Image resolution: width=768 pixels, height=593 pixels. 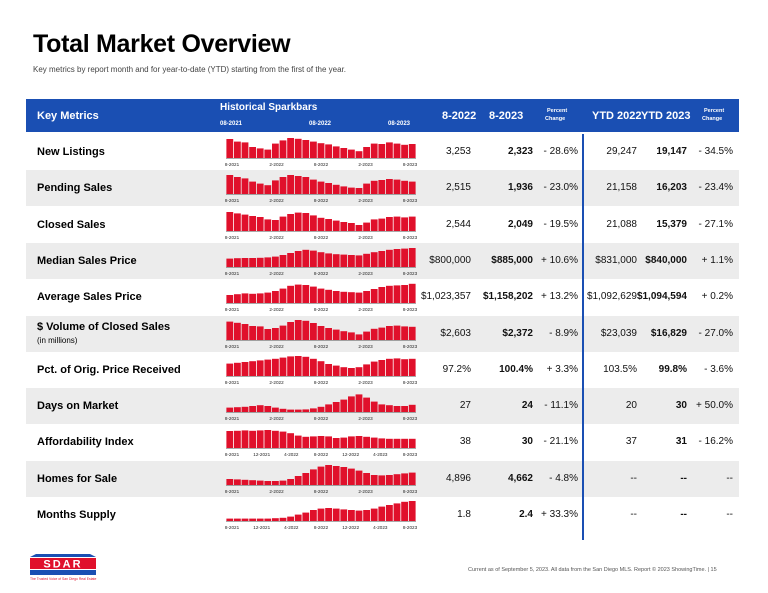 I want to click on value-month-prev: $800,000, so click(x=450, y=260).